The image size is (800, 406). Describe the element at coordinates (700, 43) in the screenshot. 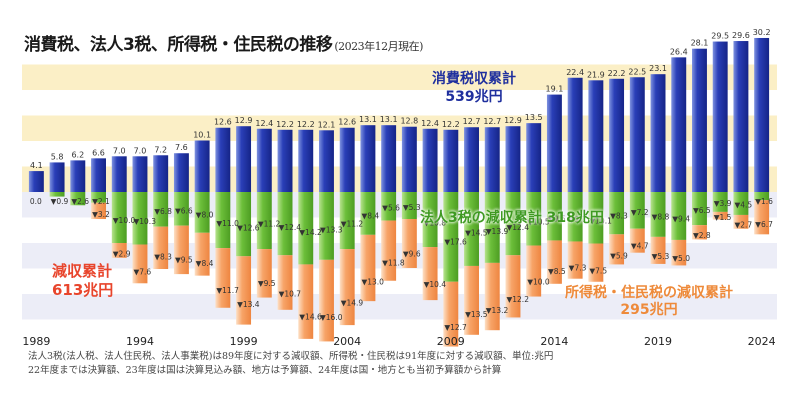

I see `label-consumption-2021: 28.1` at that location.